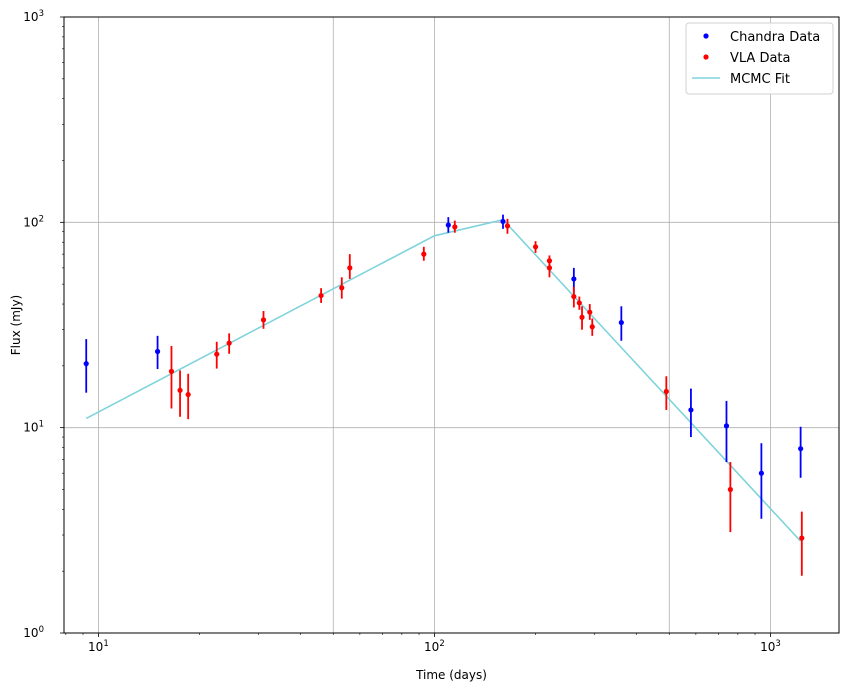 This screenshot has height=691, width=849. Describe the element at coordinates (706, 36) in the screenshot. I see `legend-swatch-chandra-data` at that location.